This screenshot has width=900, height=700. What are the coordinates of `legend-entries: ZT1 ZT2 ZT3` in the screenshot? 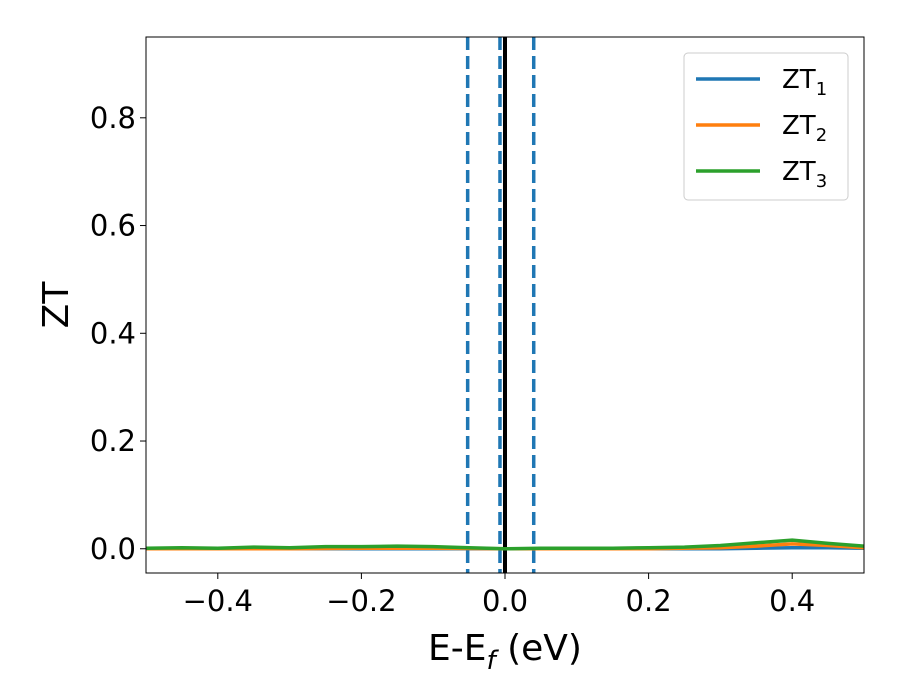 It's located at (761, 128).